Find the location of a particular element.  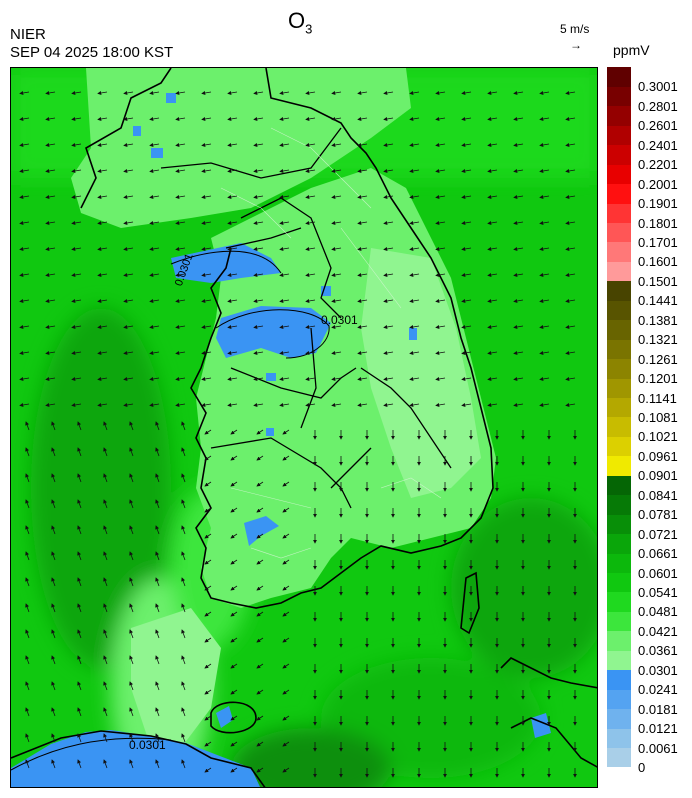

colorbar-tick-label: 0.1381 is located at coordinates (658, 320).